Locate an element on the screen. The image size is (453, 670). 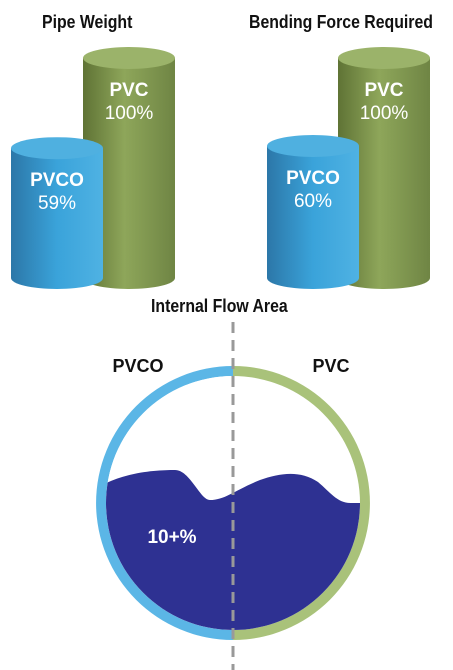
flow-area-title: Internal Flow Area is located at coordinates (219, 306).